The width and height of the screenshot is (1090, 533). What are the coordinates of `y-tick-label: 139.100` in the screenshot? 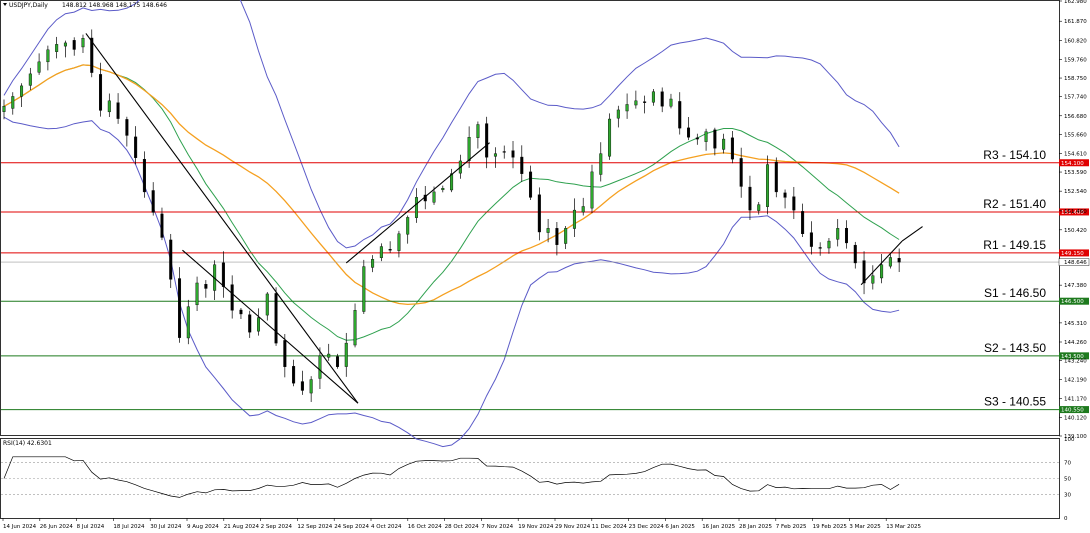 It's located at (1075, 437).